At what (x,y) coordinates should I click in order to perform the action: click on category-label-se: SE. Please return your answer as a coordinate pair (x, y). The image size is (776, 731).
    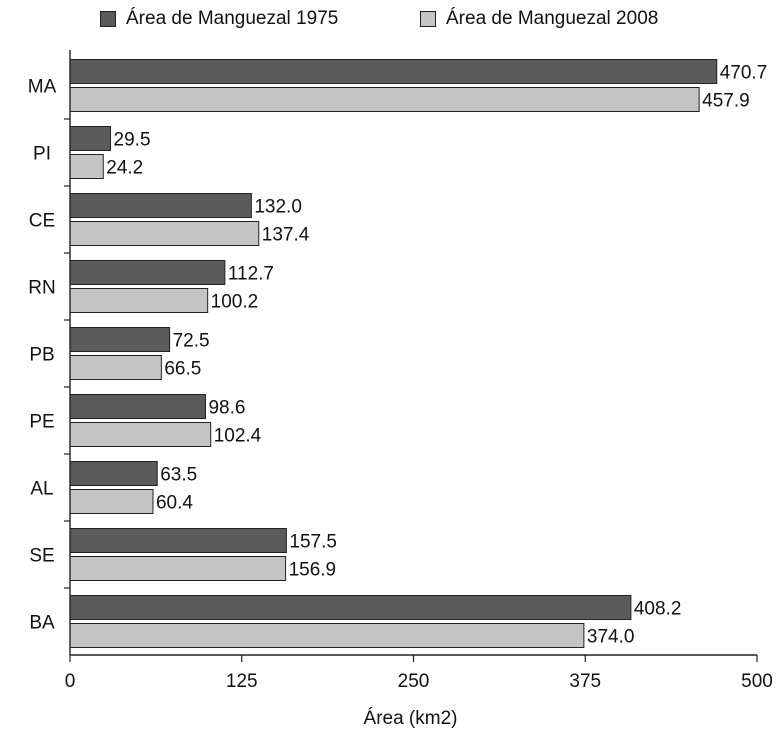
    Looking at the image, I should click on (41, 556).